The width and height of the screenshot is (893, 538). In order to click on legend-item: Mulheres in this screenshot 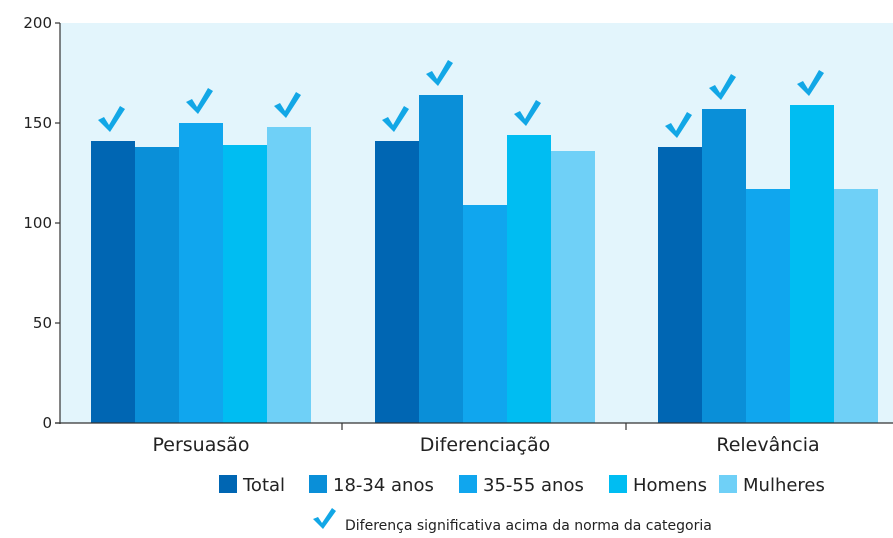, I will do `click(772, 485)`.